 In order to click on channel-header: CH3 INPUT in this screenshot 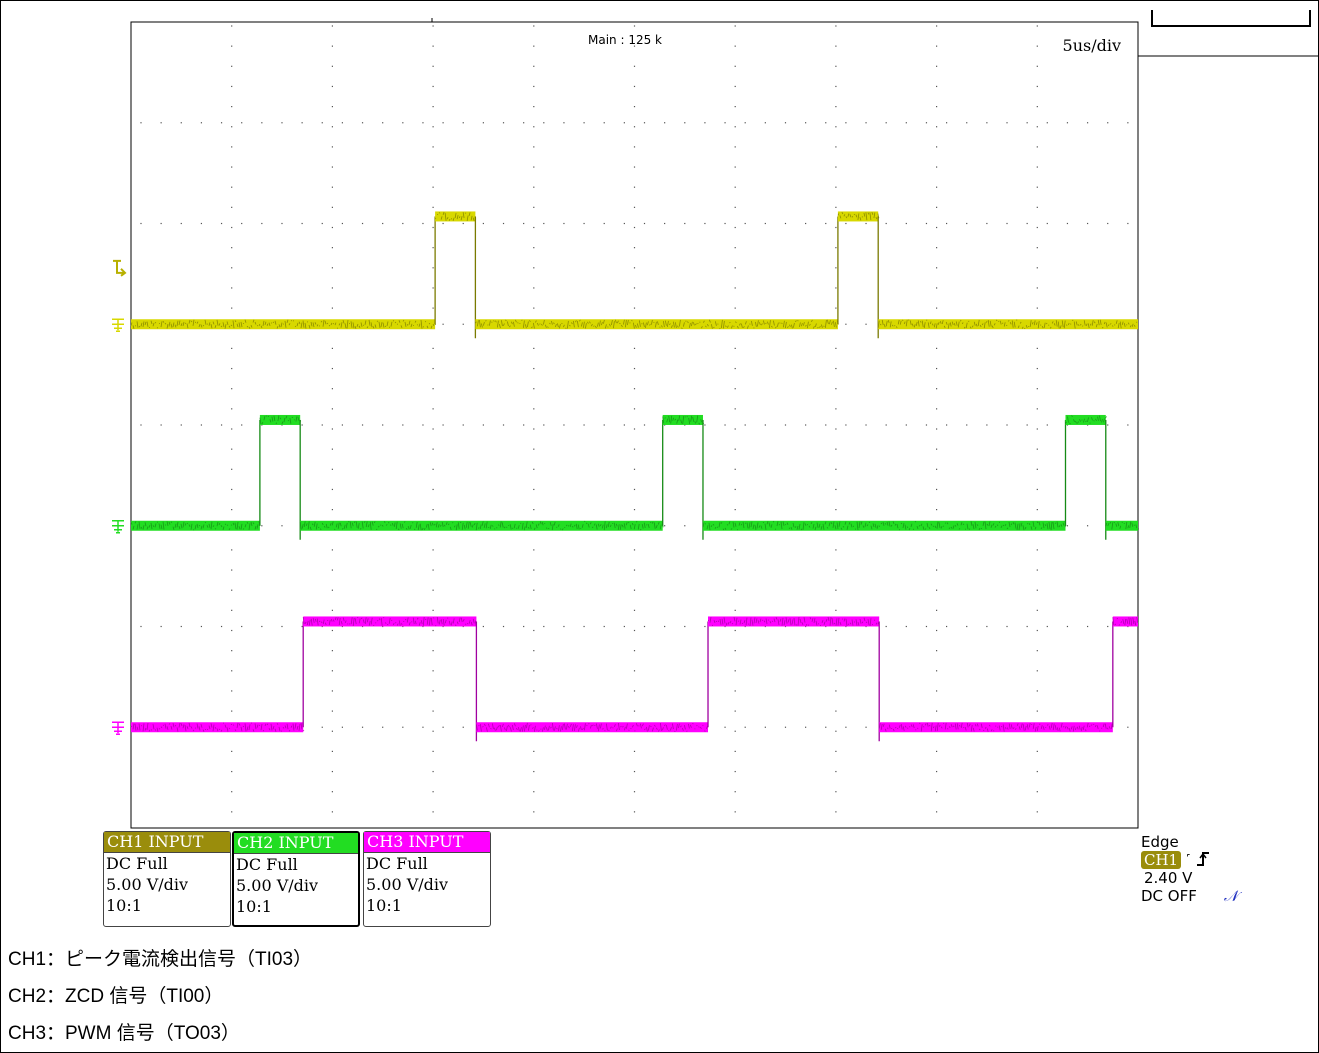, I will do `click(427, 842)`.